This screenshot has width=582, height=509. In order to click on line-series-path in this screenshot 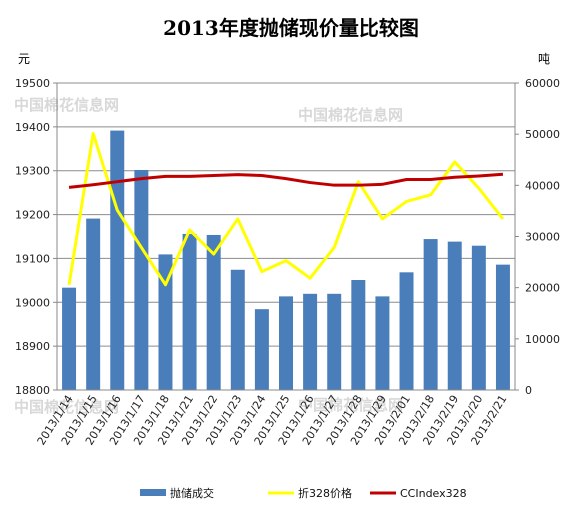, I will do `click(286, 180)`.